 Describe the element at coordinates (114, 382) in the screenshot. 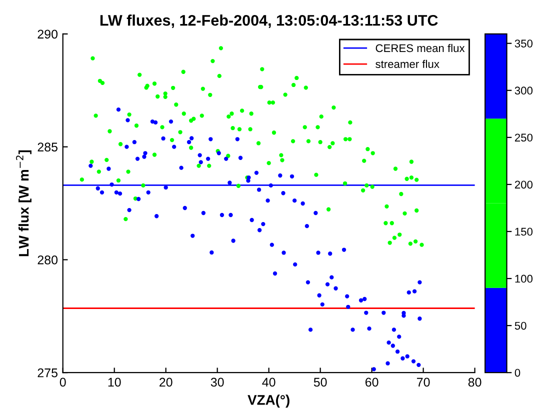

I see `x-tick-label: 10` at that location.